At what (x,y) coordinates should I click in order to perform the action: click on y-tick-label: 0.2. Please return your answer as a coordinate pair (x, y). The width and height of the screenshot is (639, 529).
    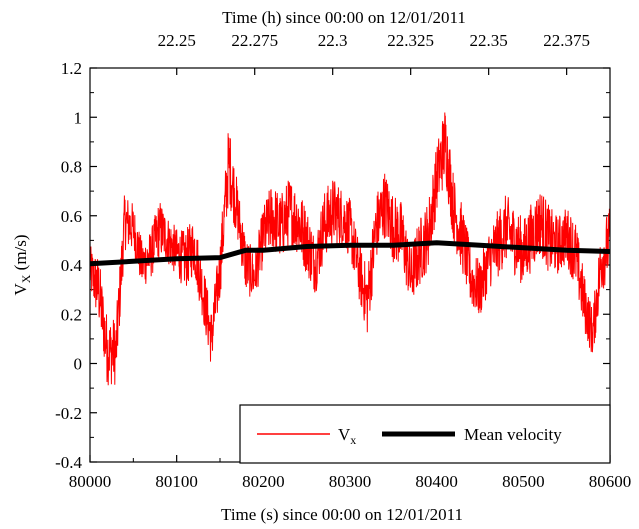
    Looking at the image, I should click on (71, 314).